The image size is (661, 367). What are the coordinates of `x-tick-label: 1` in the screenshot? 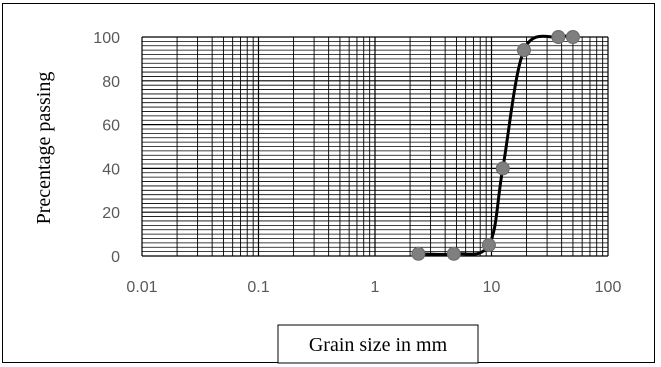 It's located at (375, 287).